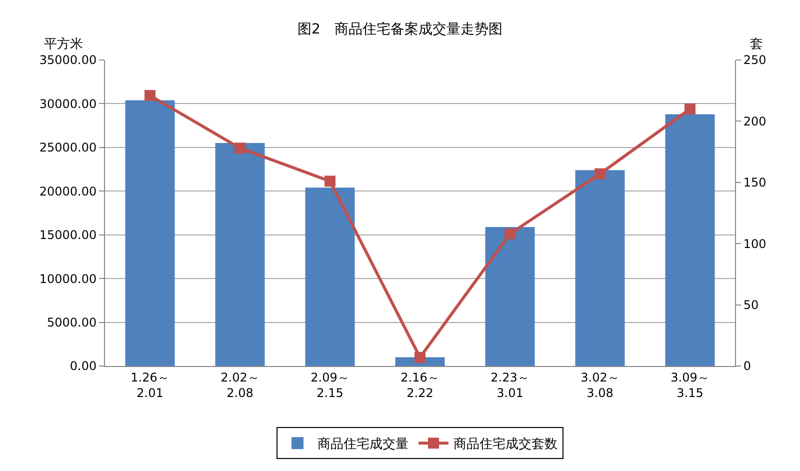 The image size is (800, 471). Describe the element at coordinates (754, 121) in the screenshot. I see `y2-tick-label: 200` at that location.